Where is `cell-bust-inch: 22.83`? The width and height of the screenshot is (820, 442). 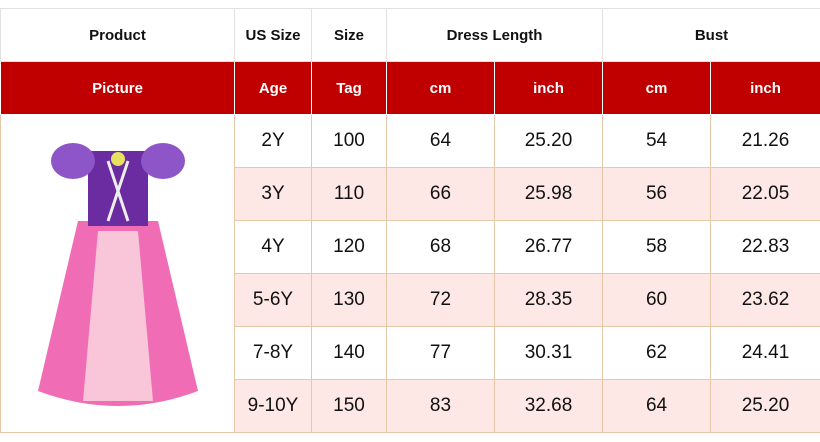
cell-bust-inch: 22.83 is located at coordinates (765, 247).